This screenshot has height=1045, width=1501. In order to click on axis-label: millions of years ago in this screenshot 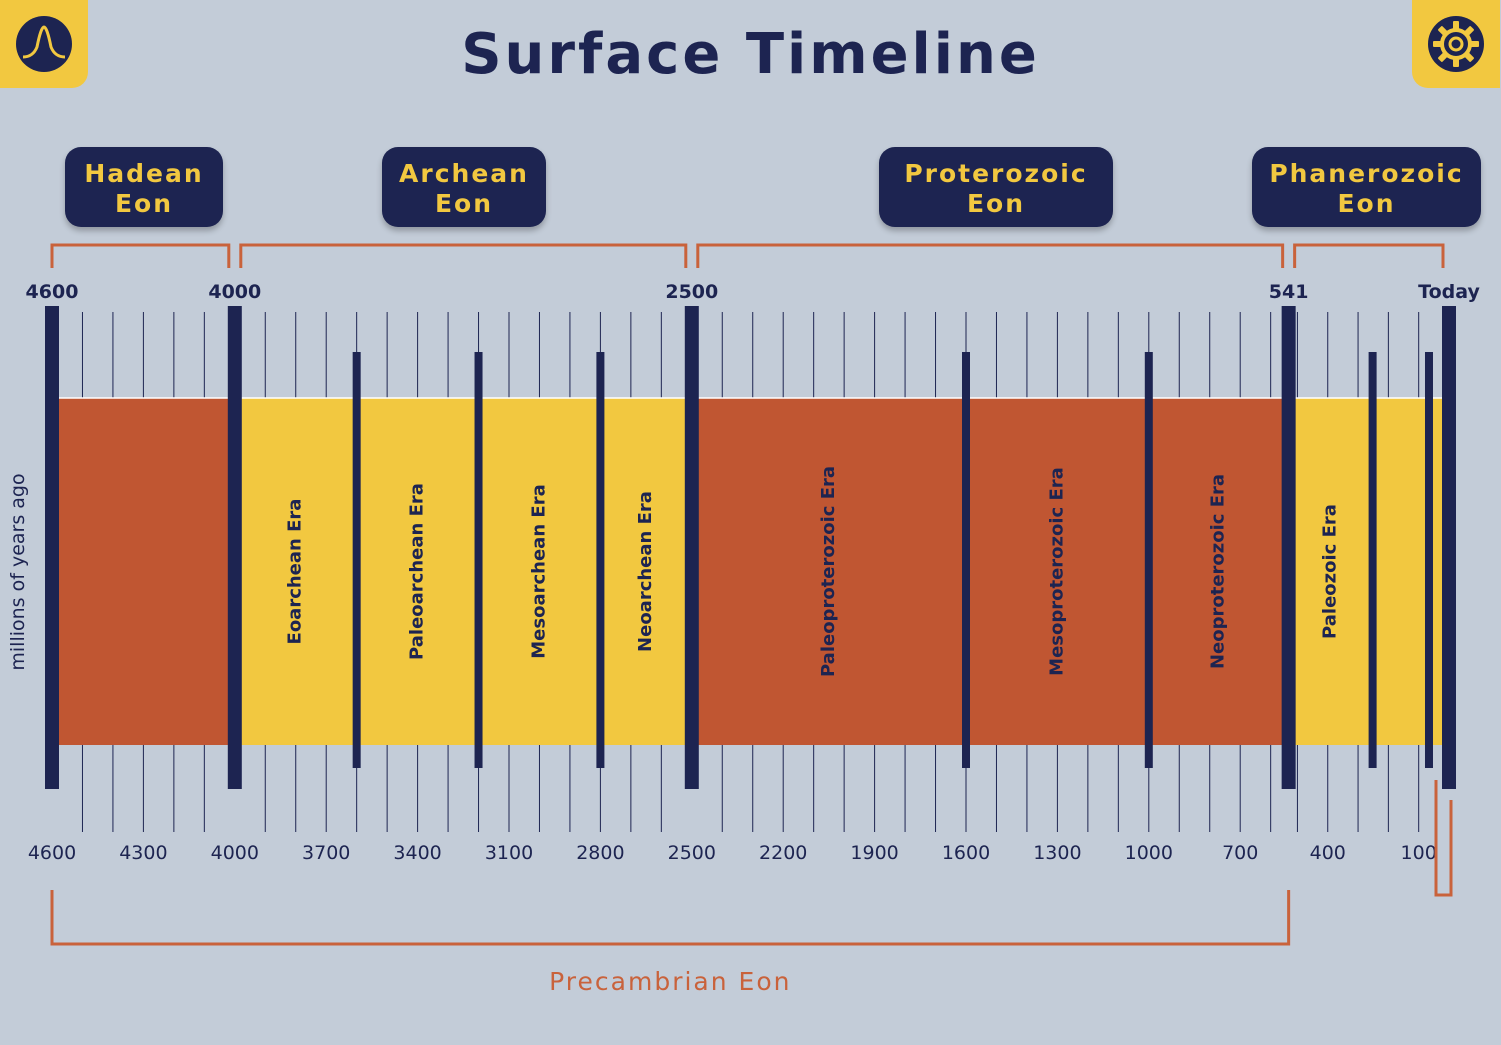, I will do `click(18, 571)`.